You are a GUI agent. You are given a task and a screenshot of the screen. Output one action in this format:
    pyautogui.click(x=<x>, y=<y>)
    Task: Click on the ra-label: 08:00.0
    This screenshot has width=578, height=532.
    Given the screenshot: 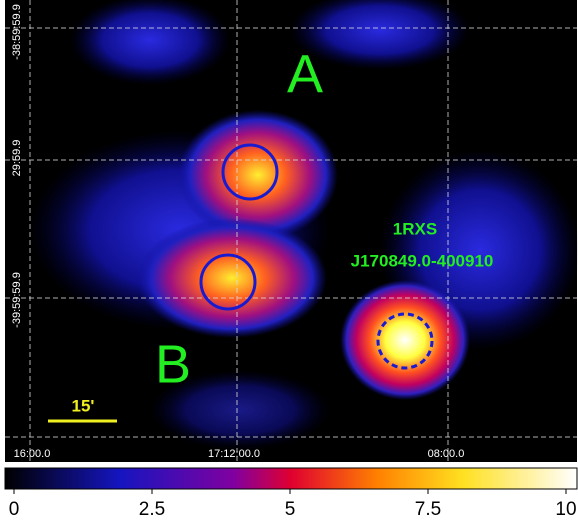 What is the action you would take?
    pyautogui.click(x=446, y=454)
    